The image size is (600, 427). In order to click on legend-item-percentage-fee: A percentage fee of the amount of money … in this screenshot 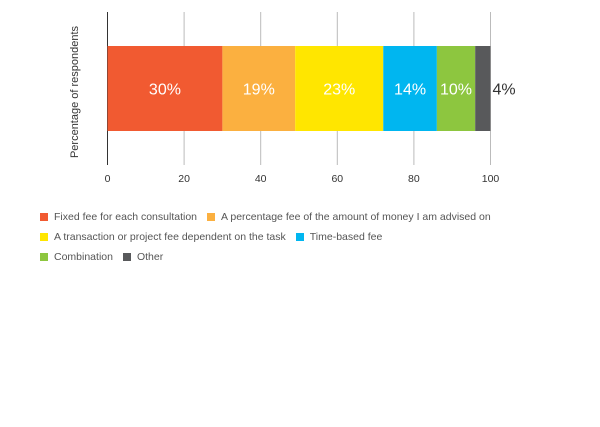, I will do `click(349, 217)`.